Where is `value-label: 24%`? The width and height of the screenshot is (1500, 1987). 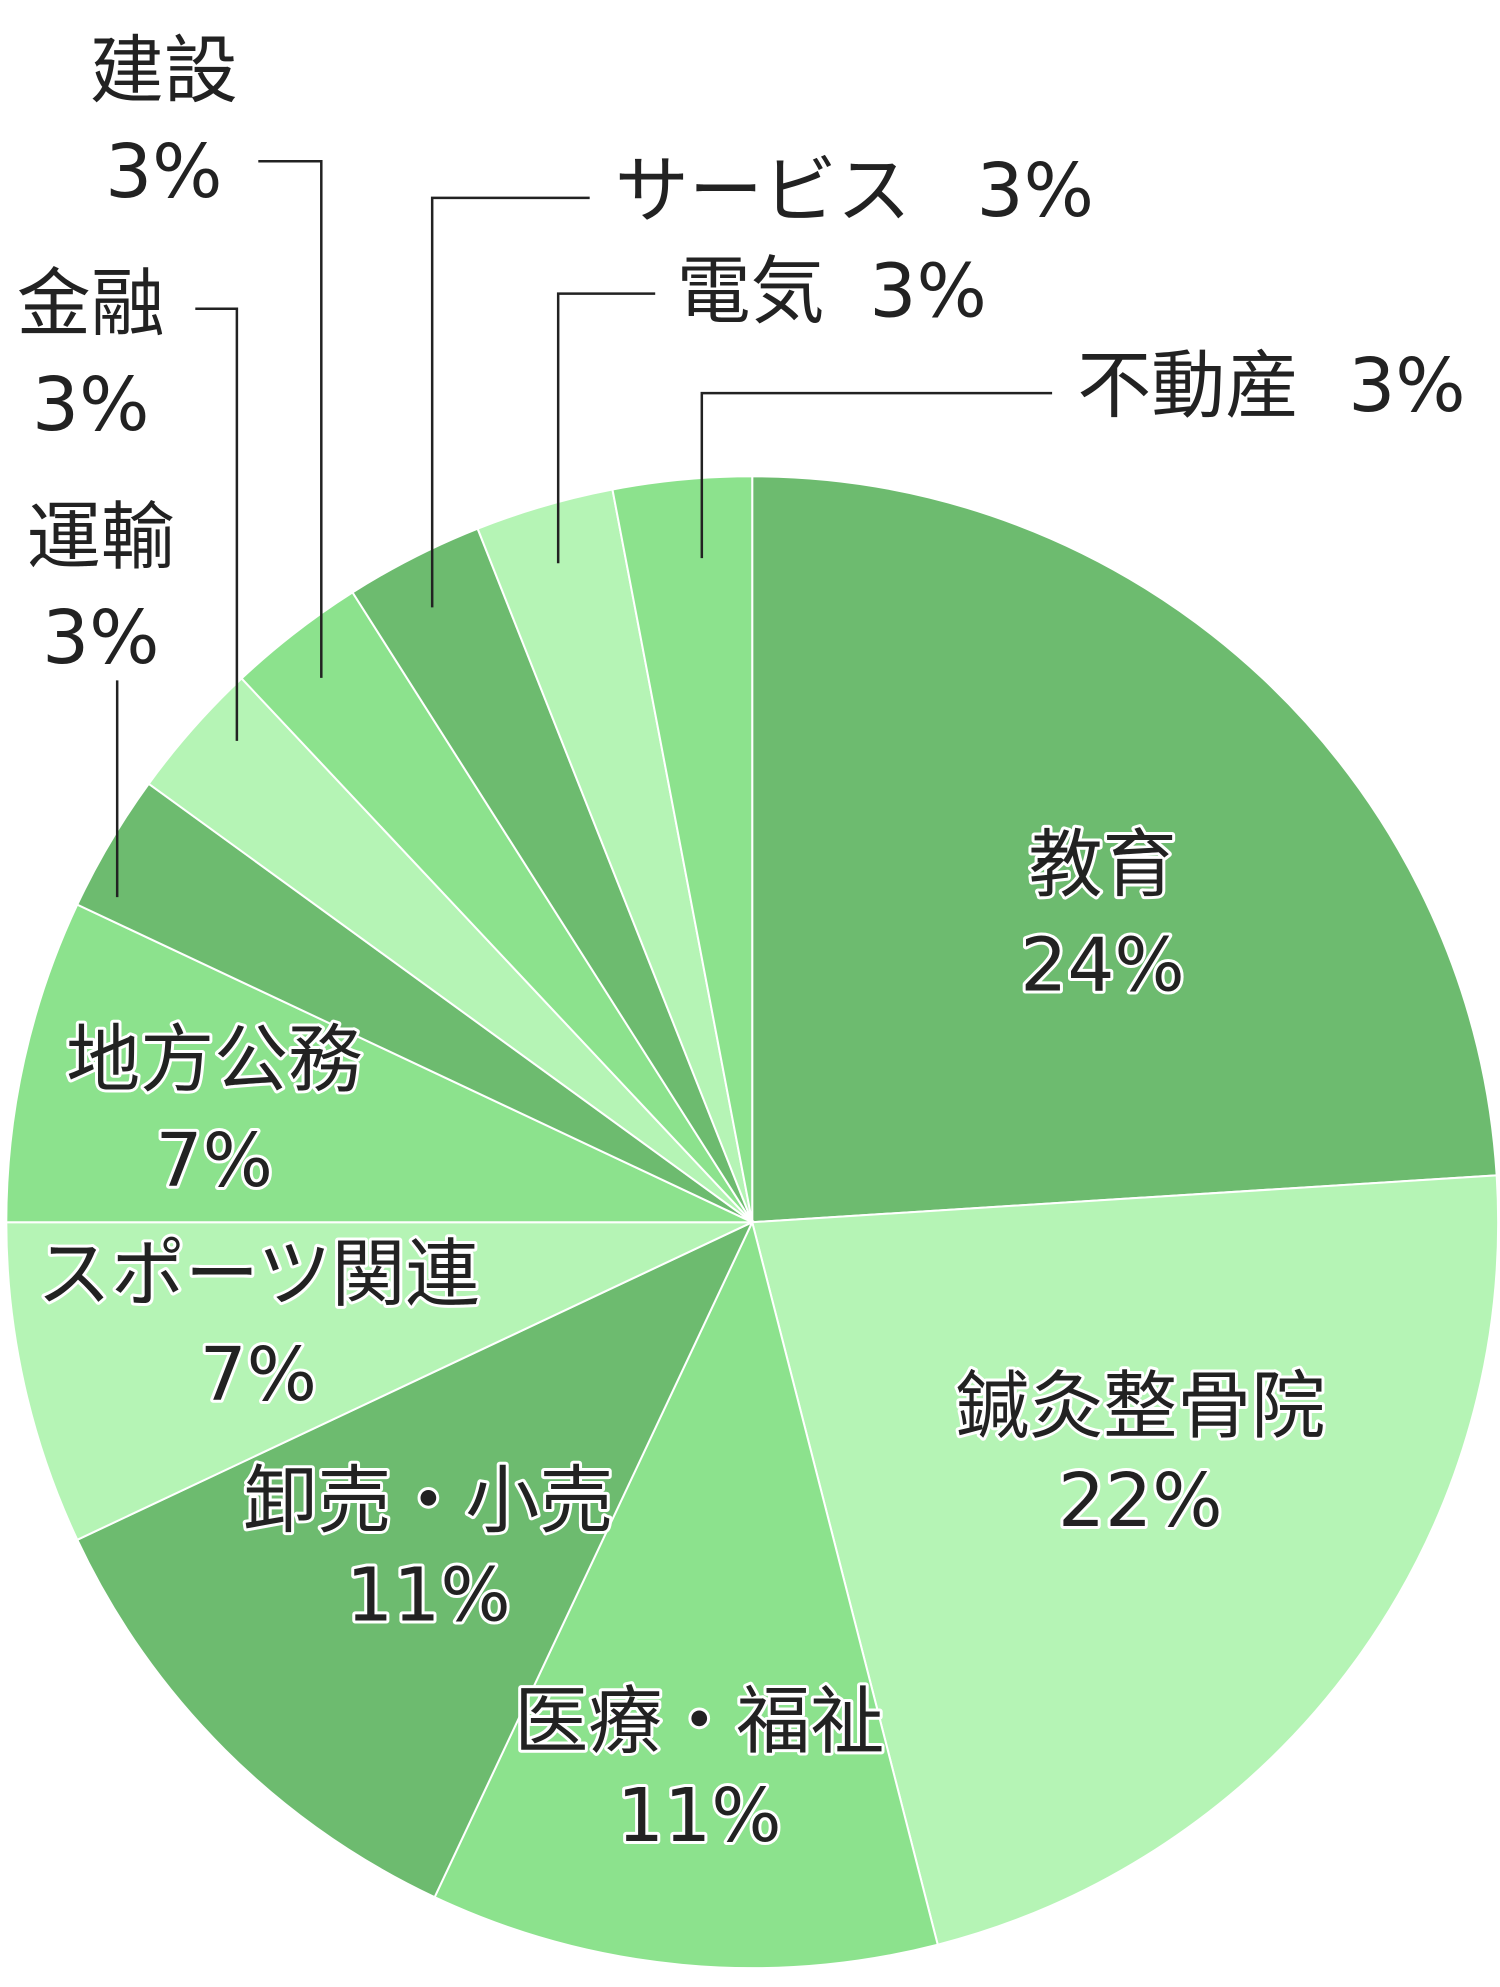 value-label: 24% is located at coordinates (1102, 966).